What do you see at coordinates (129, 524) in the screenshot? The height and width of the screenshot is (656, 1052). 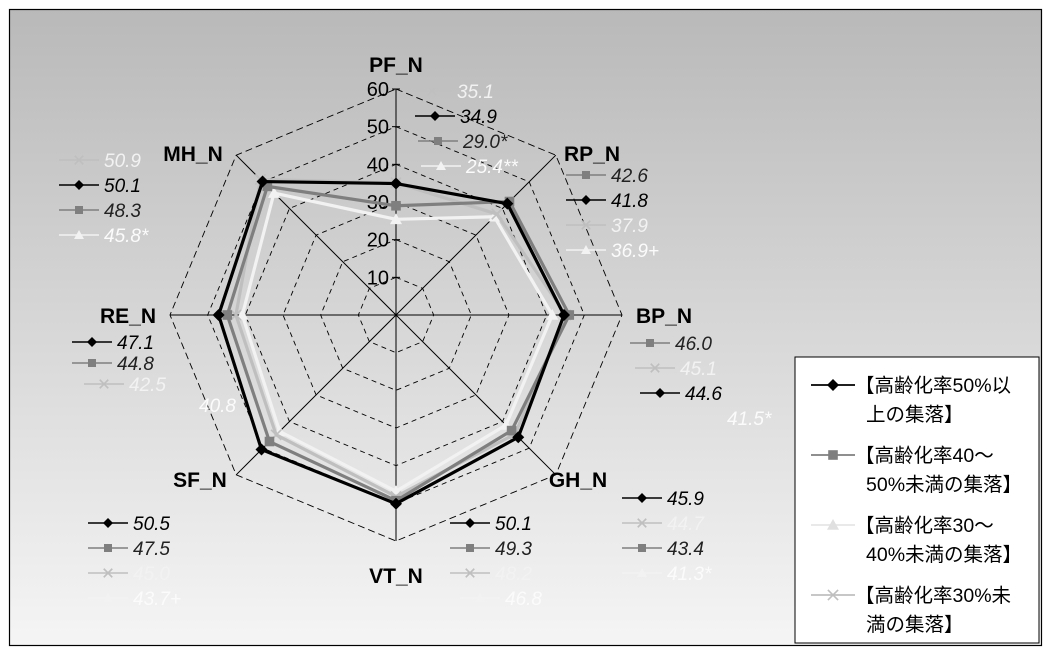 I see `value-label: 50.5` at bounding box center [129, 524].